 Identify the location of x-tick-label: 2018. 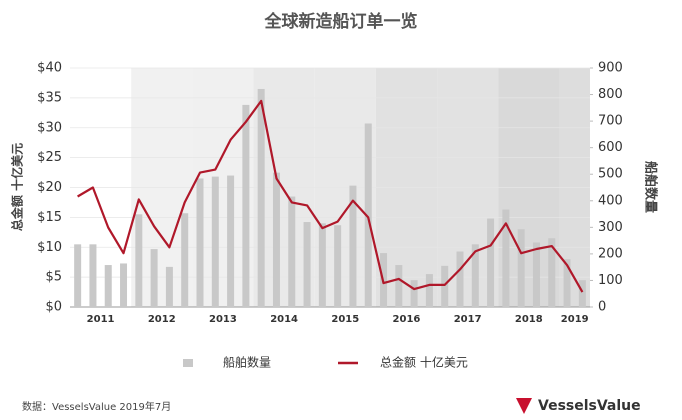
(529, 319).